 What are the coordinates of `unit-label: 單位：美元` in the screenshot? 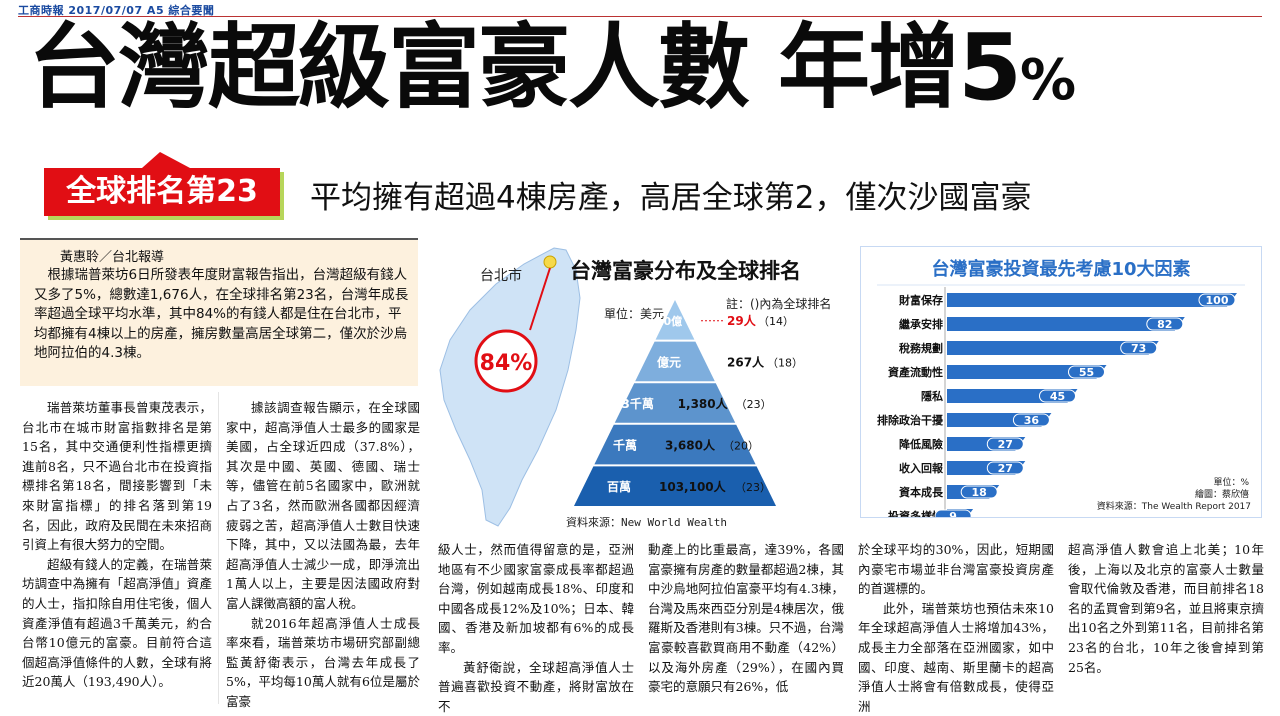 It's located at (634, 313).